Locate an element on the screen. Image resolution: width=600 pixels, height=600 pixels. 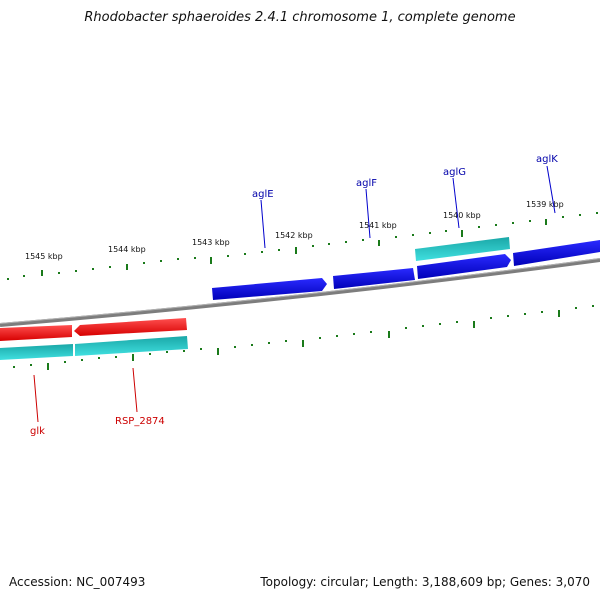
tick-label-1540: 1540 kbp is located at coordinates (462, 215).